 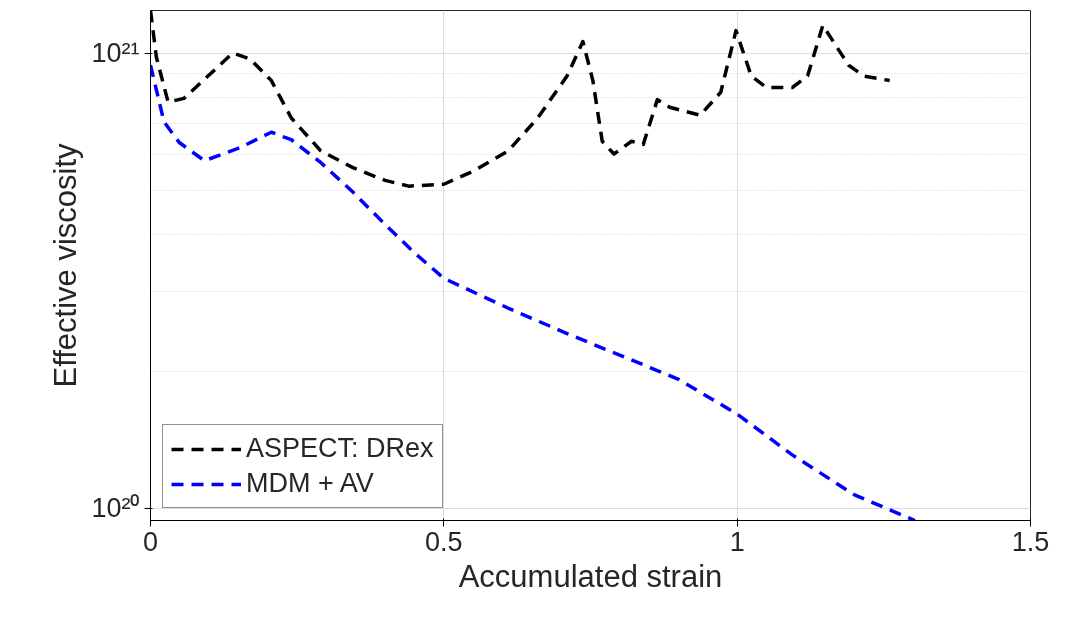 What do you see at coordinates (115, 508) in the screenshot?
I see `y-tick-label: 10²⁰` at bounding box center [115, 508].